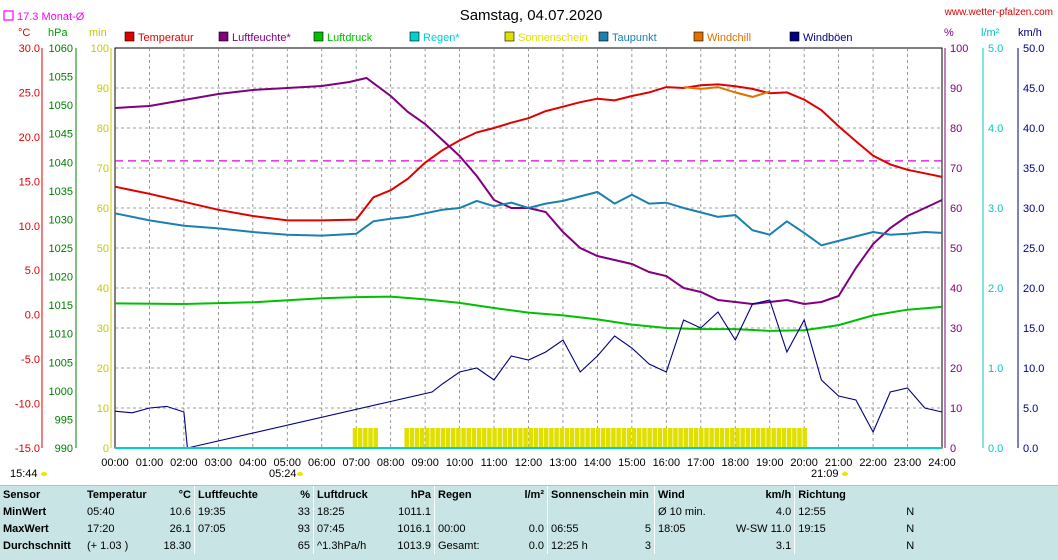 Image resolution: width=1058 pixels, height=560 pixels. What do you see at coordinates (959, 49) in the screenshot?
I see `tick-label-humidity: 100` at bounding box center [959, 49].